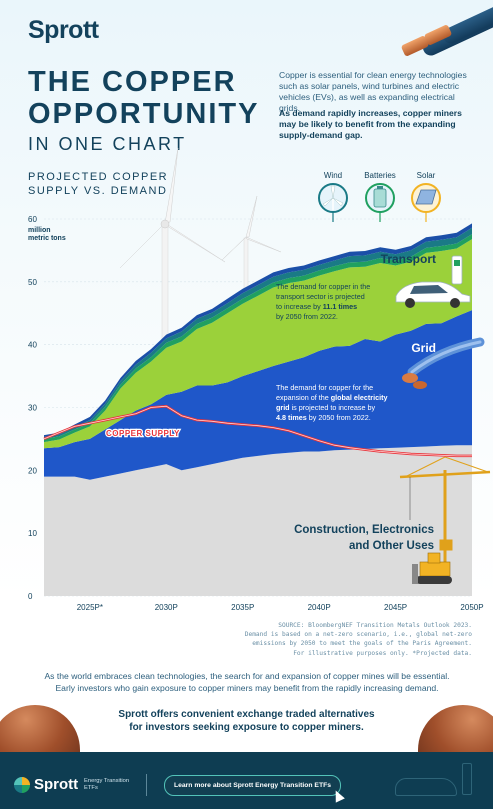 The image size is (493, 809). I want to click on bulldozer-icon, so click(432, 568).